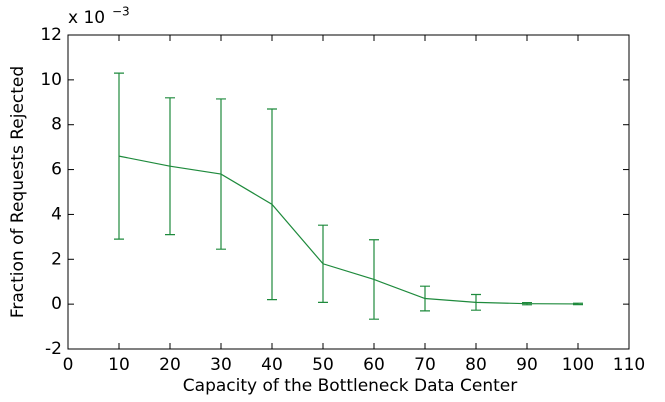  I want to click on y-tick-label: 4, so click(56, 214).